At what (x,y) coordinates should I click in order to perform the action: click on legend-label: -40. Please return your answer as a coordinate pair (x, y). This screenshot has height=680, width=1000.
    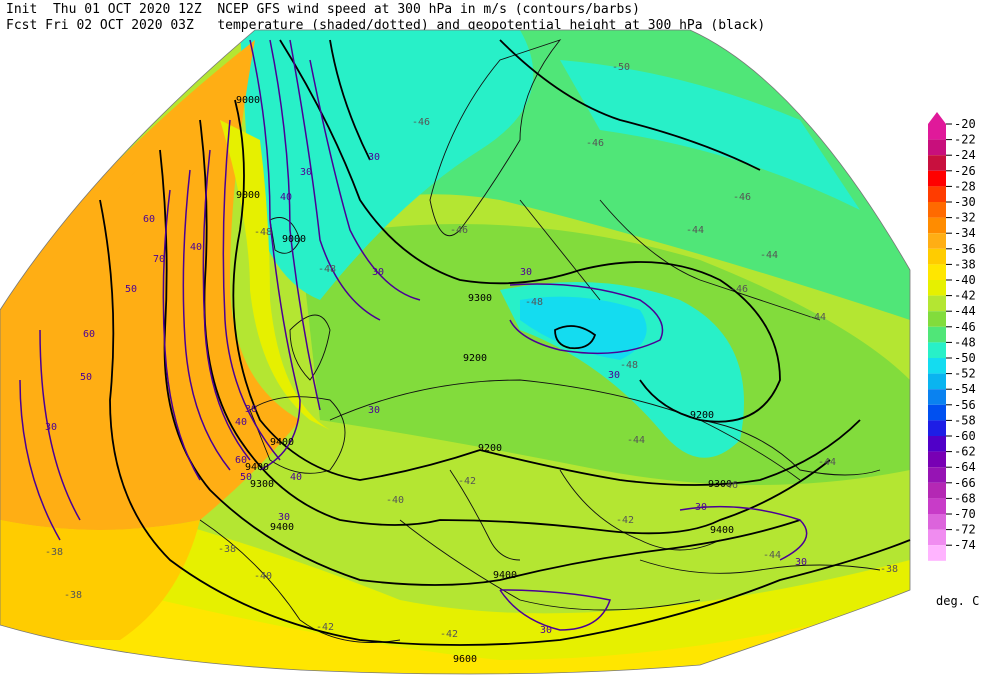
    Looking at the image, I should click on (965, 280).